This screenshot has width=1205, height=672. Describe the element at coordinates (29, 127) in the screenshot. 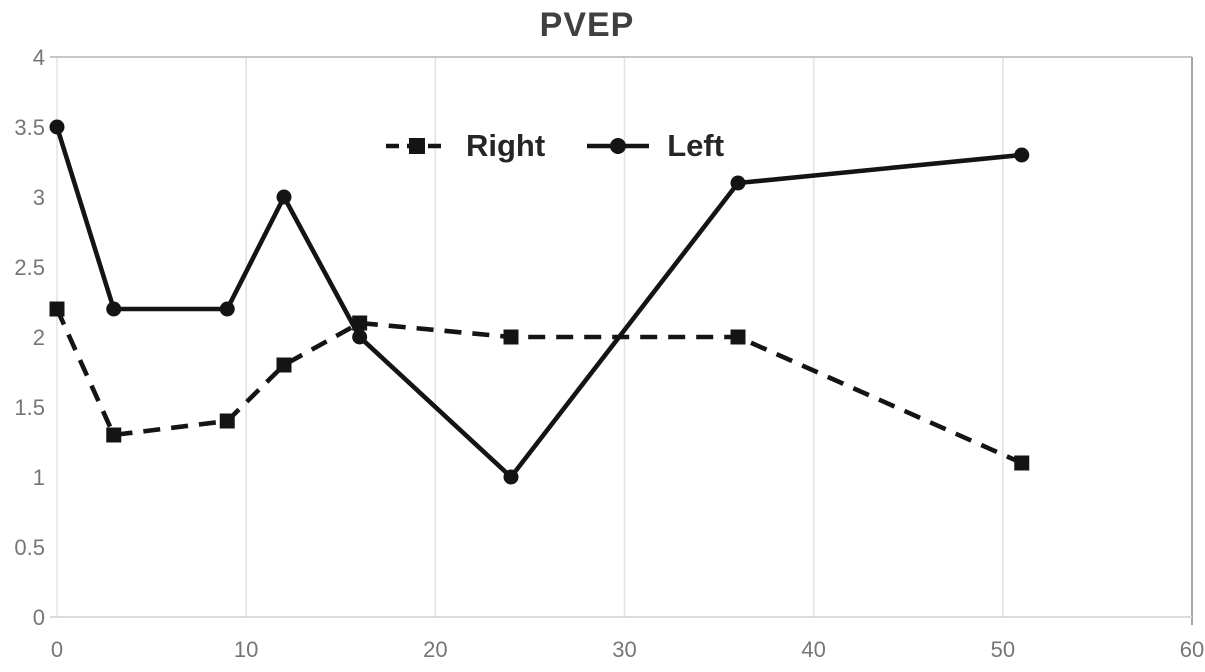

I see `y-tick-label: 3.5` at that location.